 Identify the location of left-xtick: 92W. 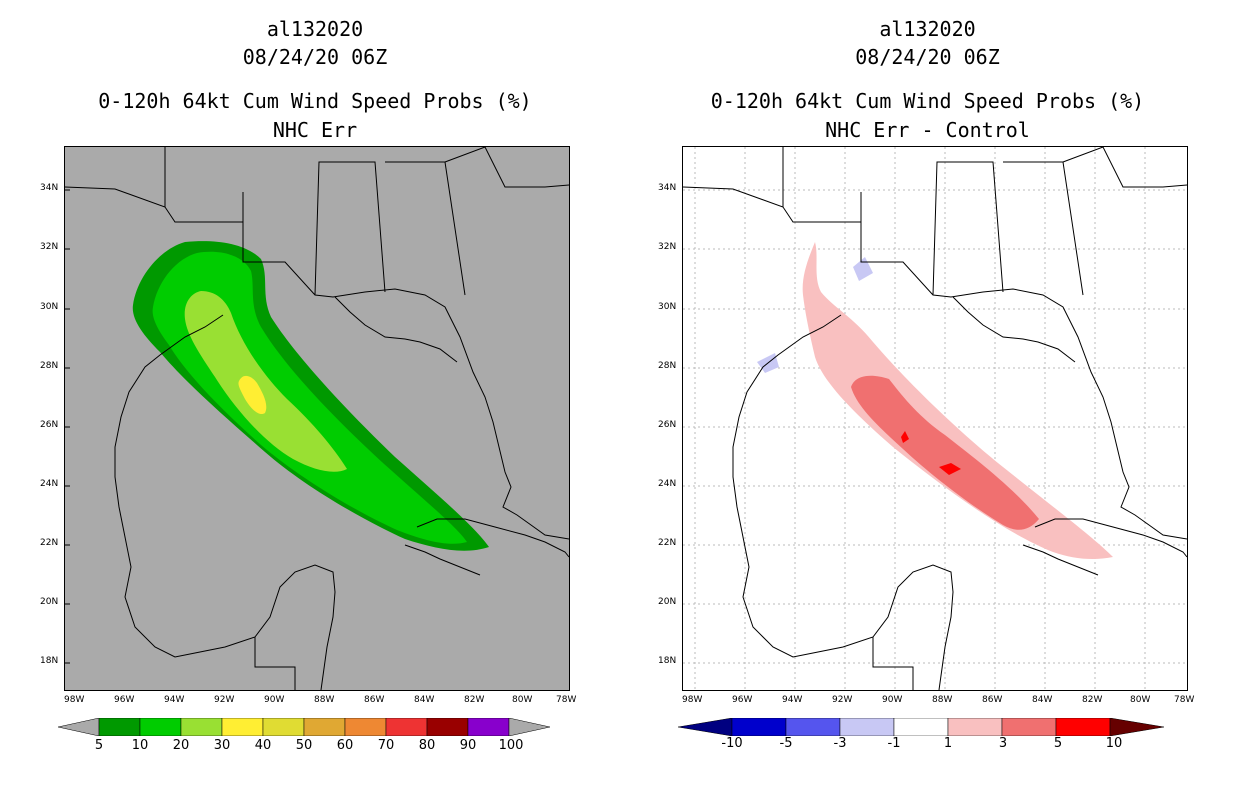
(224, 700).